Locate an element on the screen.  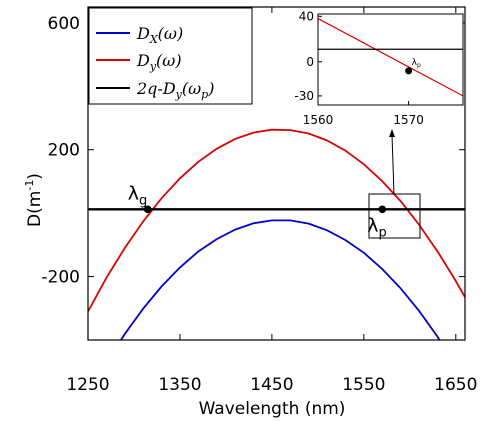
svg-text: Dy(ω) is located at coordinates (159, 62).